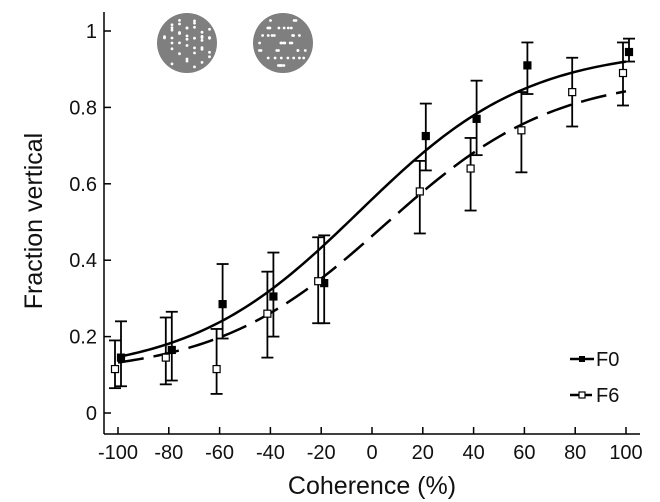  What do you see at coordinates (83, 185) in the screenshot?
I see `y-tick-label: 0.6` at bounding box center [83, 185].